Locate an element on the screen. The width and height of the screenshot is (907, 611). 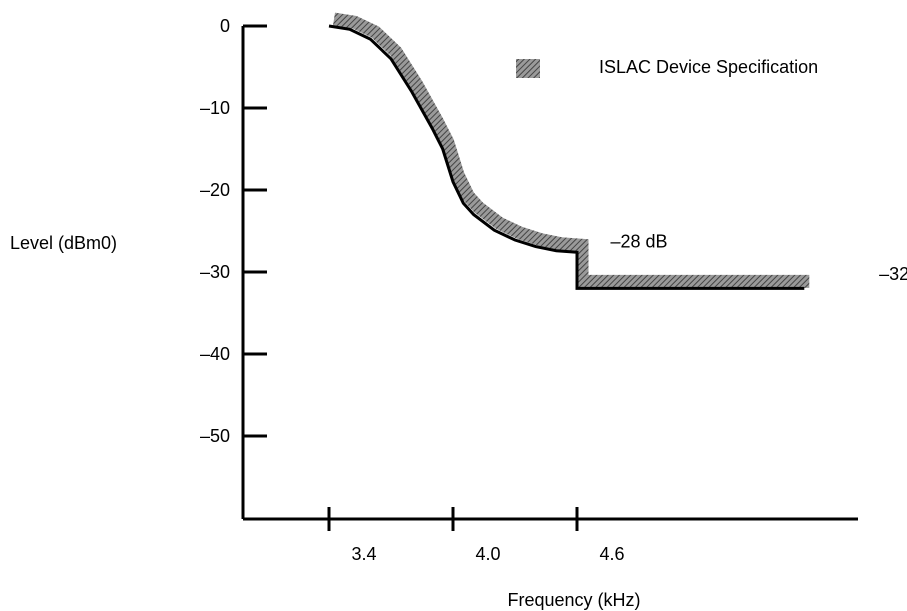
annotation-0: –28 dB is located at coordinates (638, 241).